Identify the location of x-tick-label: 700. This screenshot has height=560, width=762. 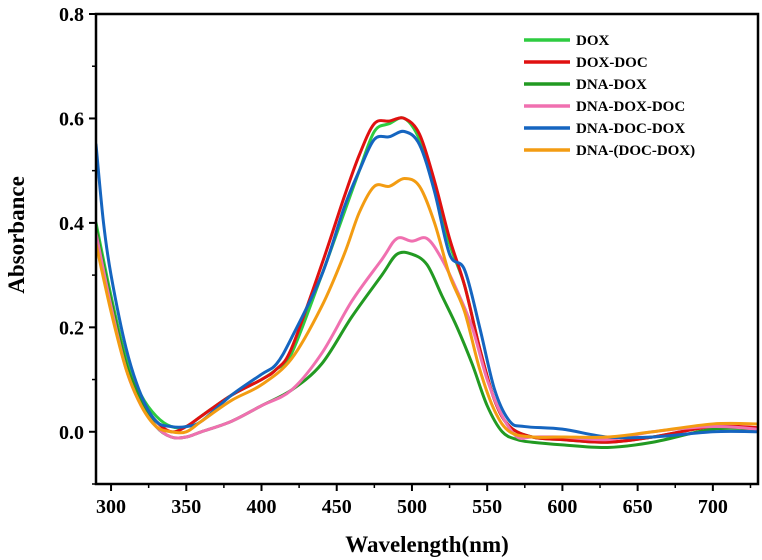
(713, 507).